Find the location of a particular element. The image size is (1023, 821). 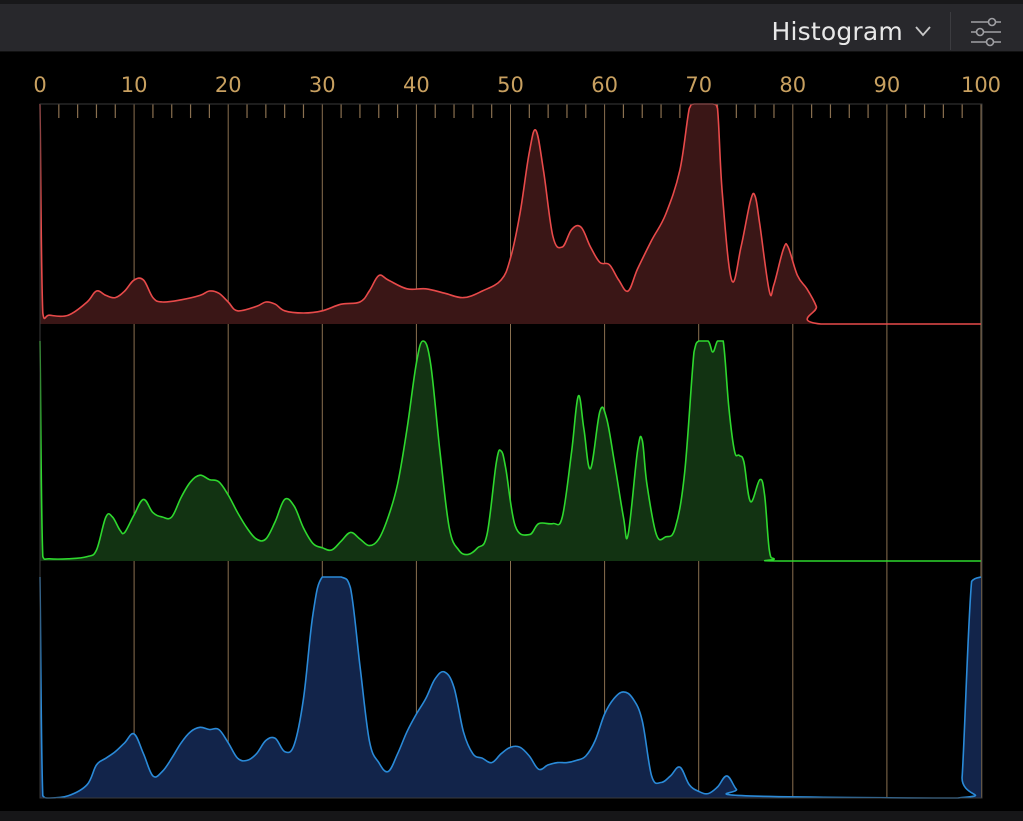

scale-label: 30 is located at coordinates (322, 85).